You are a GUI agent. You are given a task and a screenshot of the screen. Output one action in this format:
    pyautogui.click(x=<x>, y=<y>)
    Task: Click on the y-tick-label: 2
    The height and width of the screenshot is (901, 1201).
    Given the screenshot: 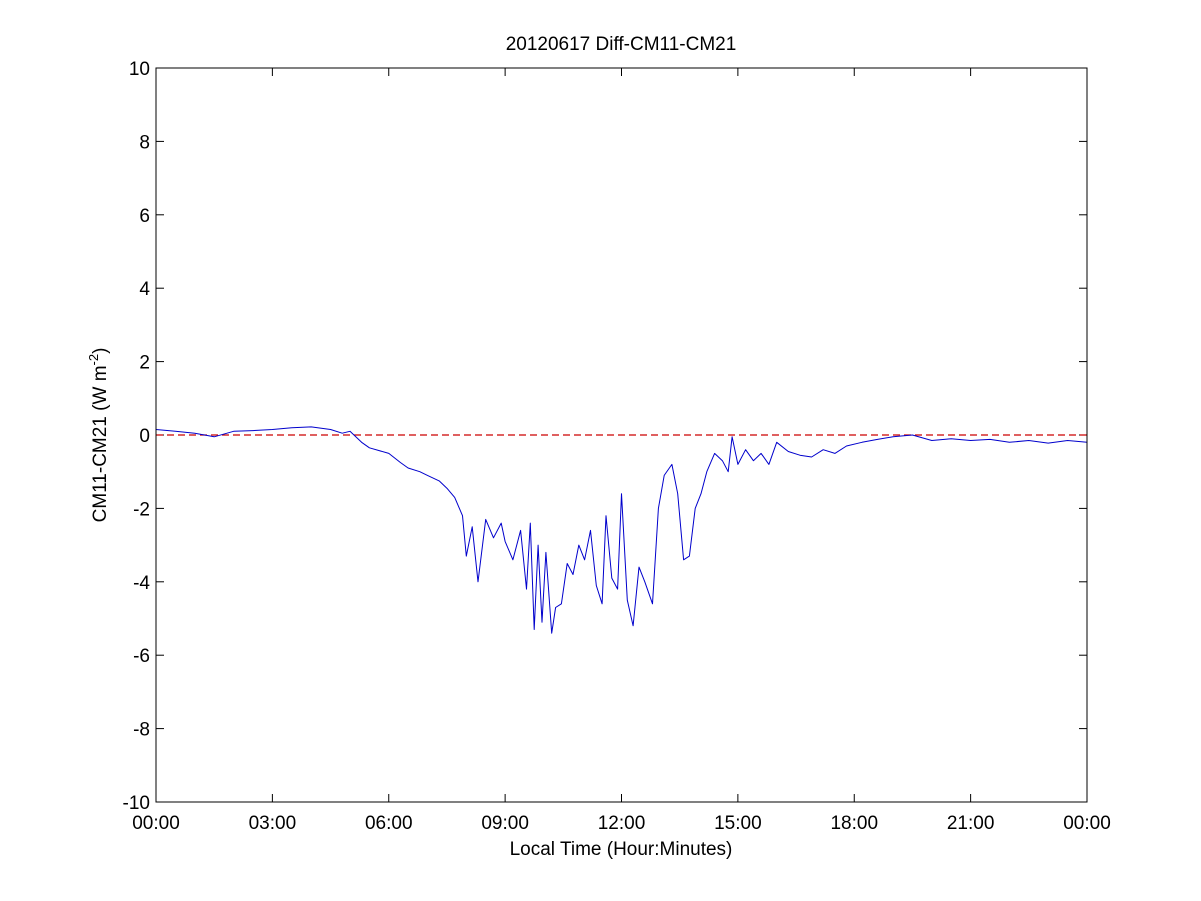 What is the action you would take?
    pyautogui.click(x=144, y=363)
    